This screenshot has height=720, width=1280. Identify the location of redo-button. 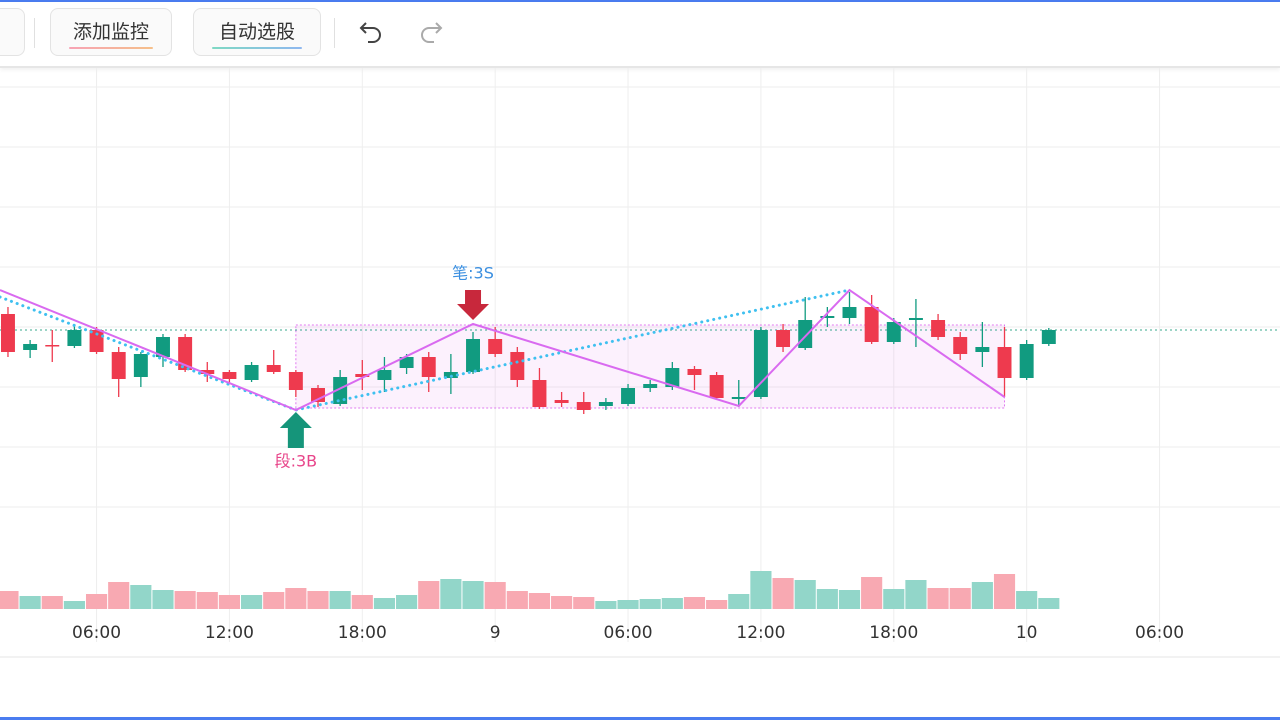
(432, 33).